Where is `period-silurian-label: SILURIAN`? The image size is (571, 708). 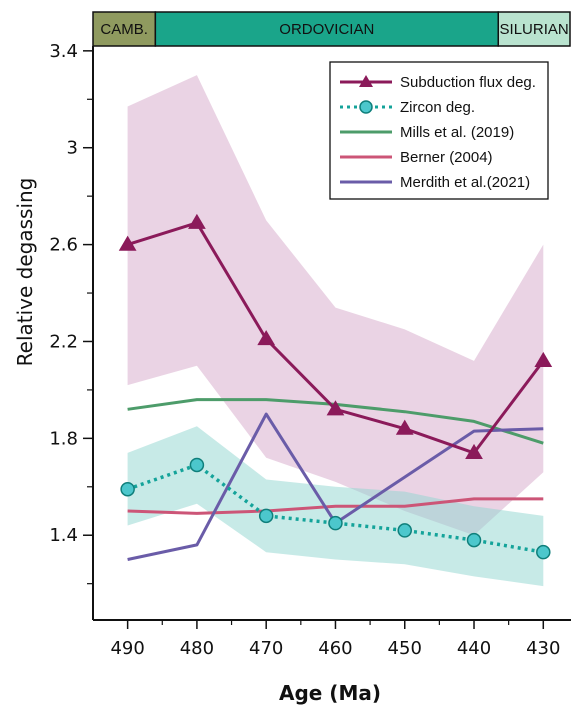 period-silurian-label: SILURIAN is located at coordinates (534, 29).